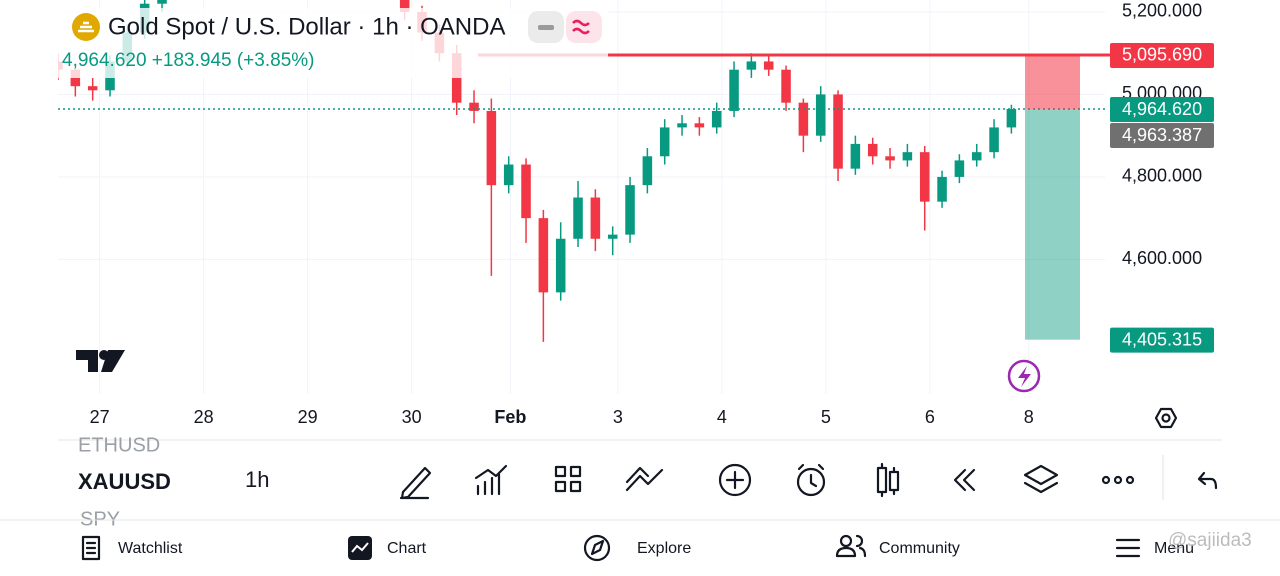  I want to click on alert-bolt, so click(1024, 376).